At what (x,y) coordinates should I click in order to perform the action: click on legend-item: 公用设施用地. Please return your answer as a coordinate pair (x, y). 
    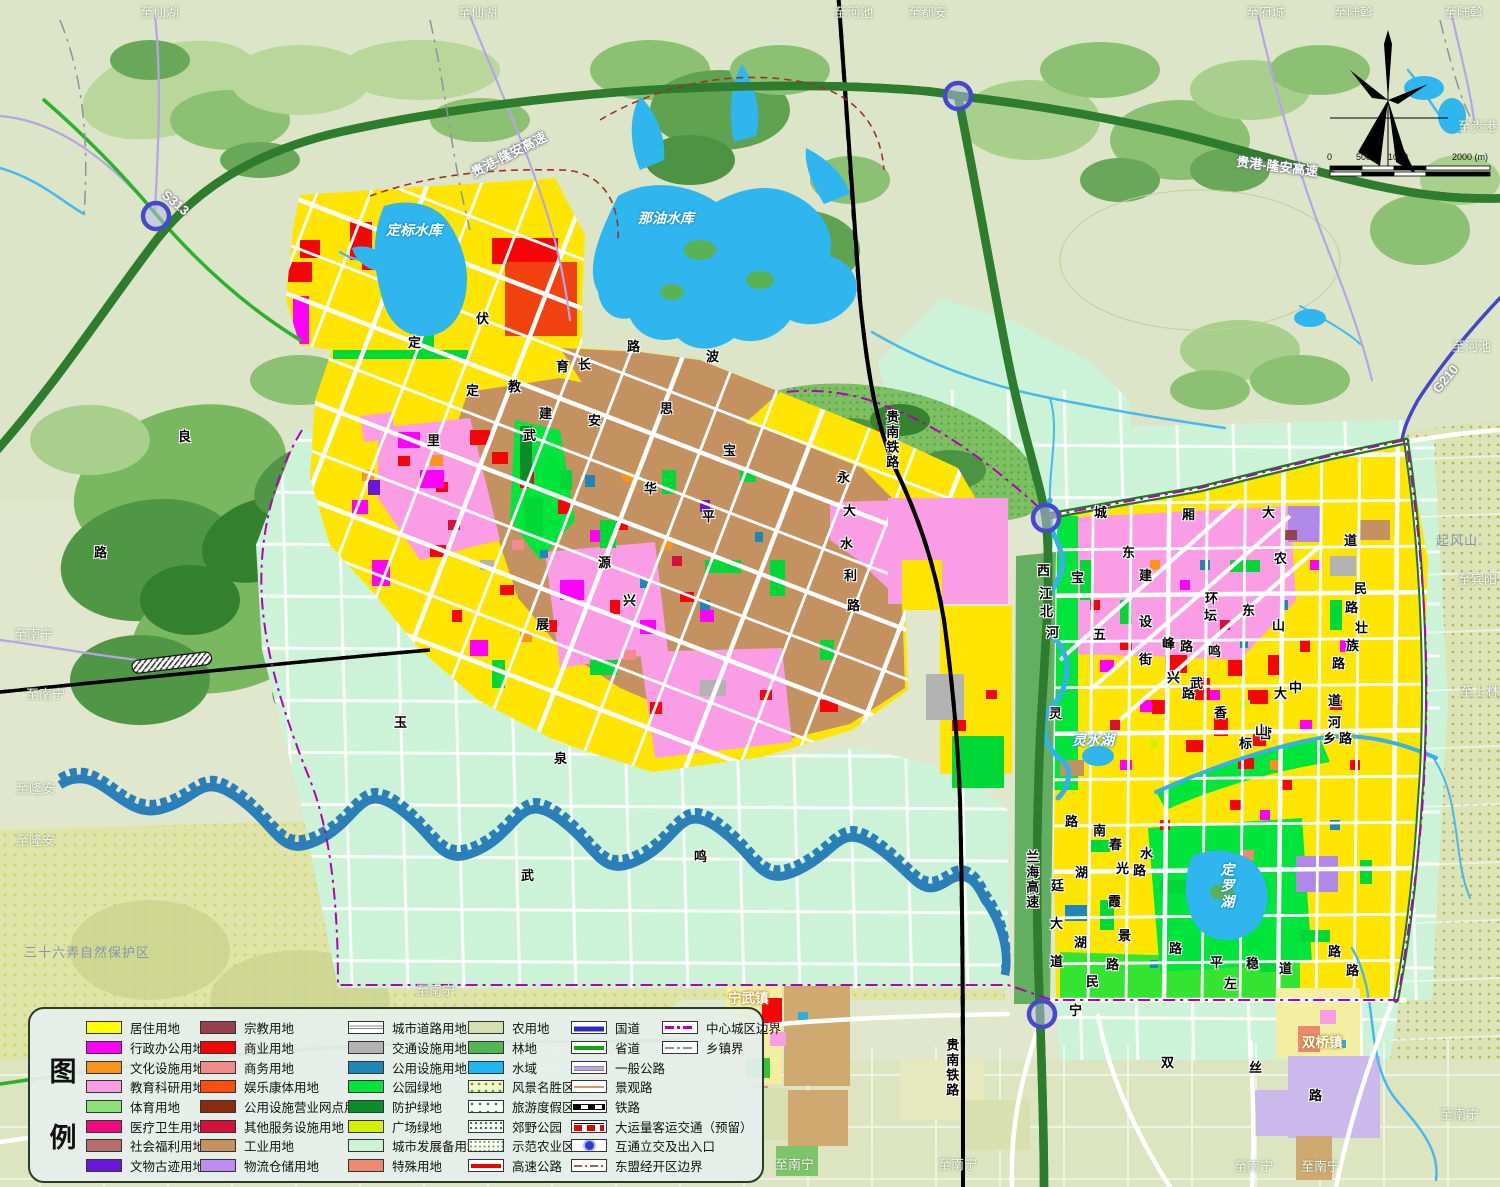
    Looking at the image, I should click on (414, 1067).